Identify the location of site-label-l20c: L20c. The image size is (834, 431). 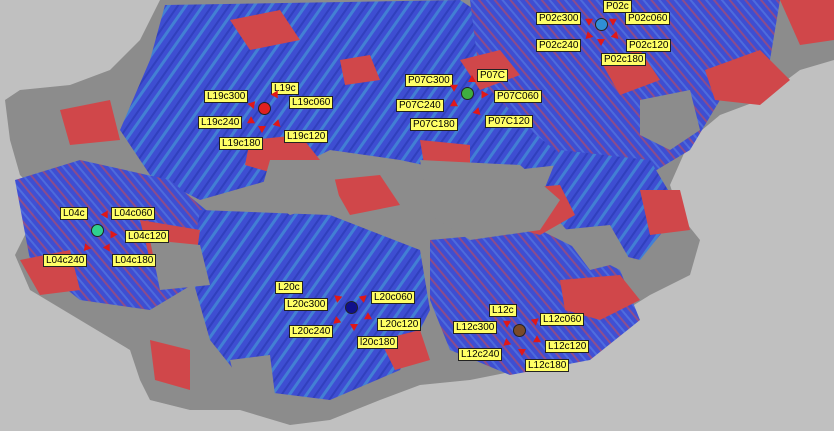
(289, 287).